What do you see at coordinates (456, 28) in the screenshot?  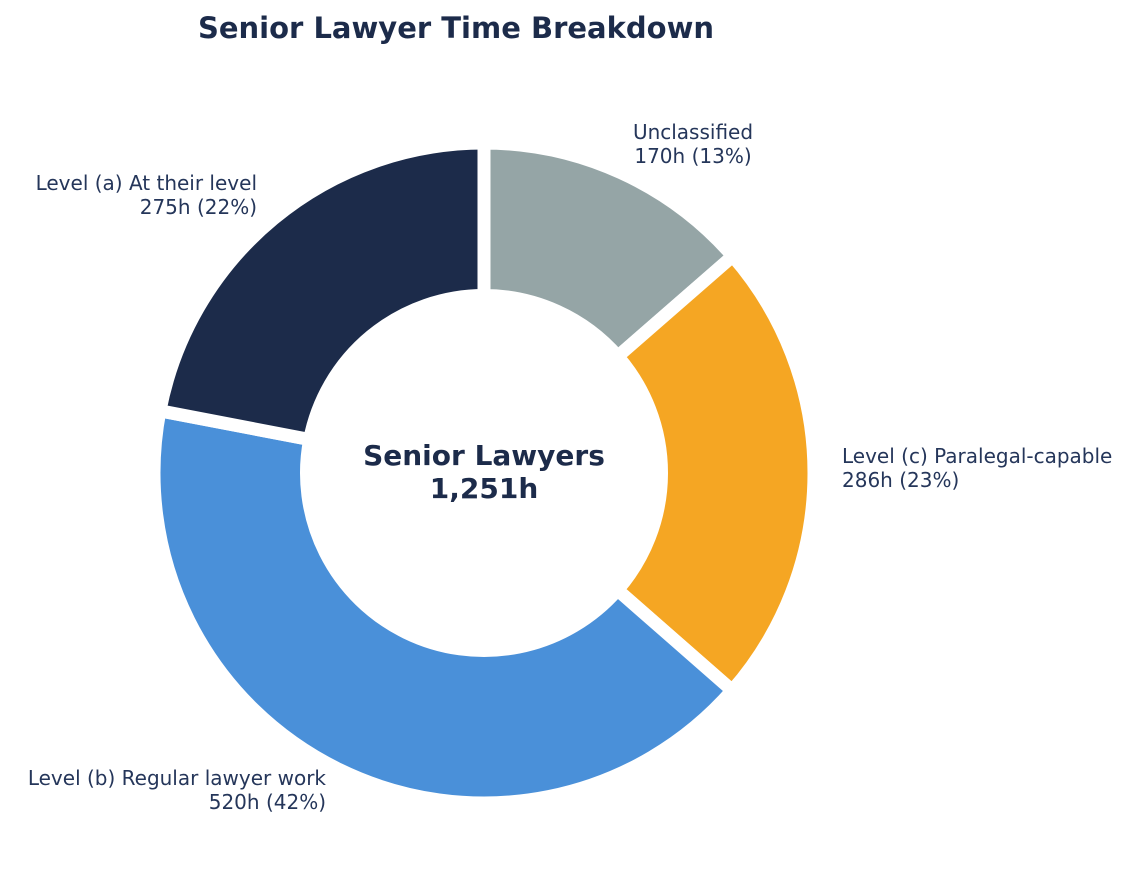 I see `chart-title: Senior Lawyer Time Breakdown` at bounding box center [456, 28].